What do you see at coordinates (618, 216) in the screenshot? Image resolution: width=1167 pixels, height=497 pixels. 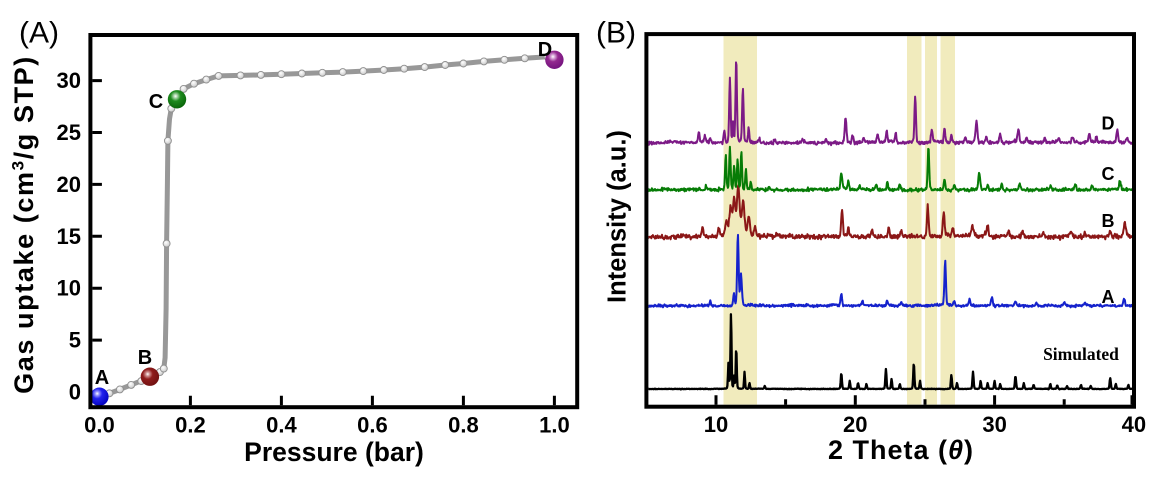 I see `svg-text: Intensity (a.u.)` at bounding box center [618, 216].